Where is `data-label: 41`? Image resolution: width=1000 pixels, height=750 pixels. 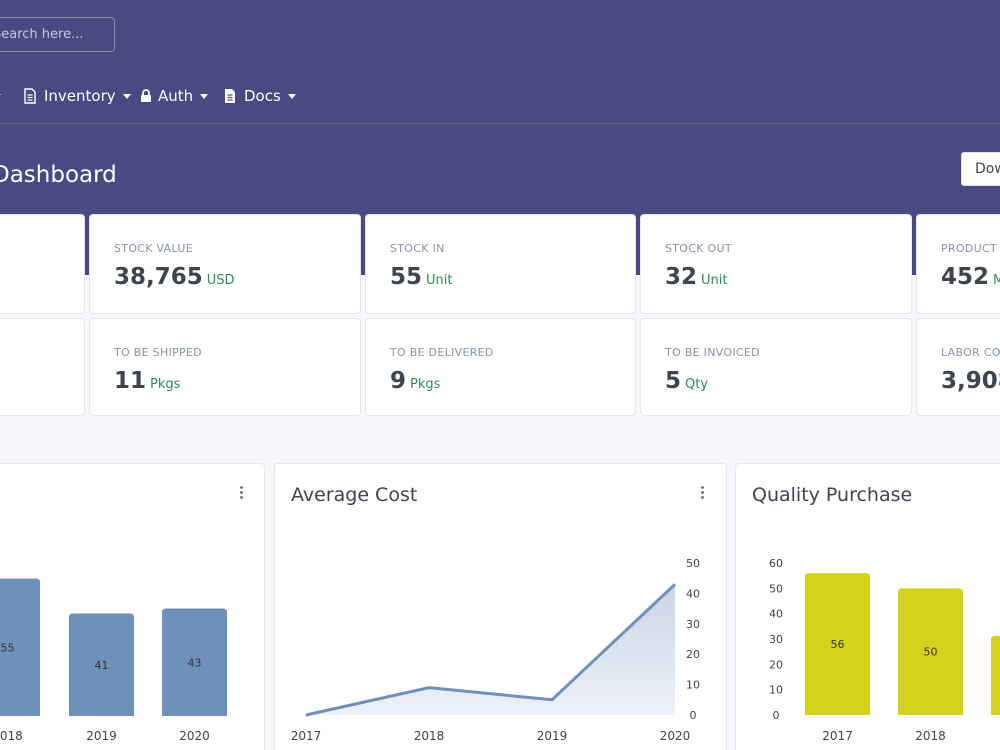
data-label: 41 is located at coordinates (102, 665).